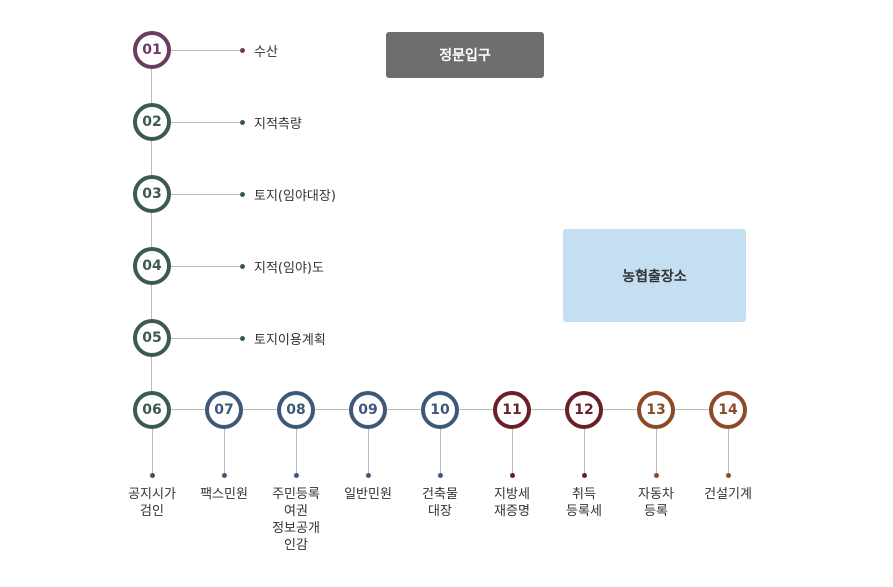 Image resolution: width=893 pixels, height=587 pixels. I want to click on station-number-badge: 13, so click(656, 410).